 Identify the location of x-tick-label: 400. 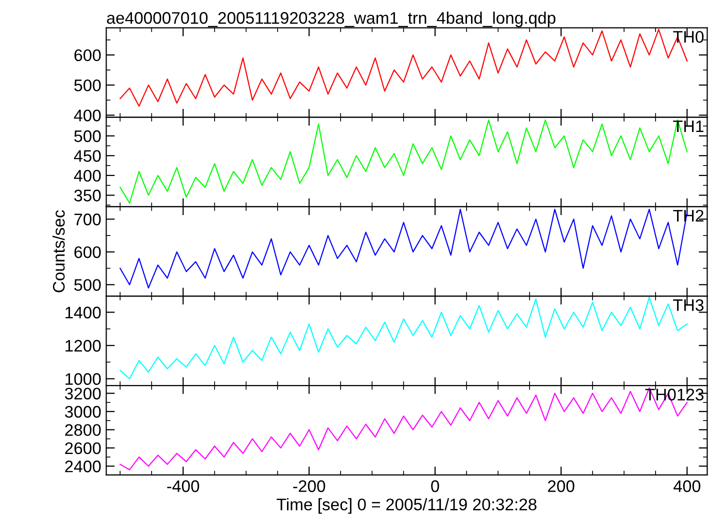
(687, 486).